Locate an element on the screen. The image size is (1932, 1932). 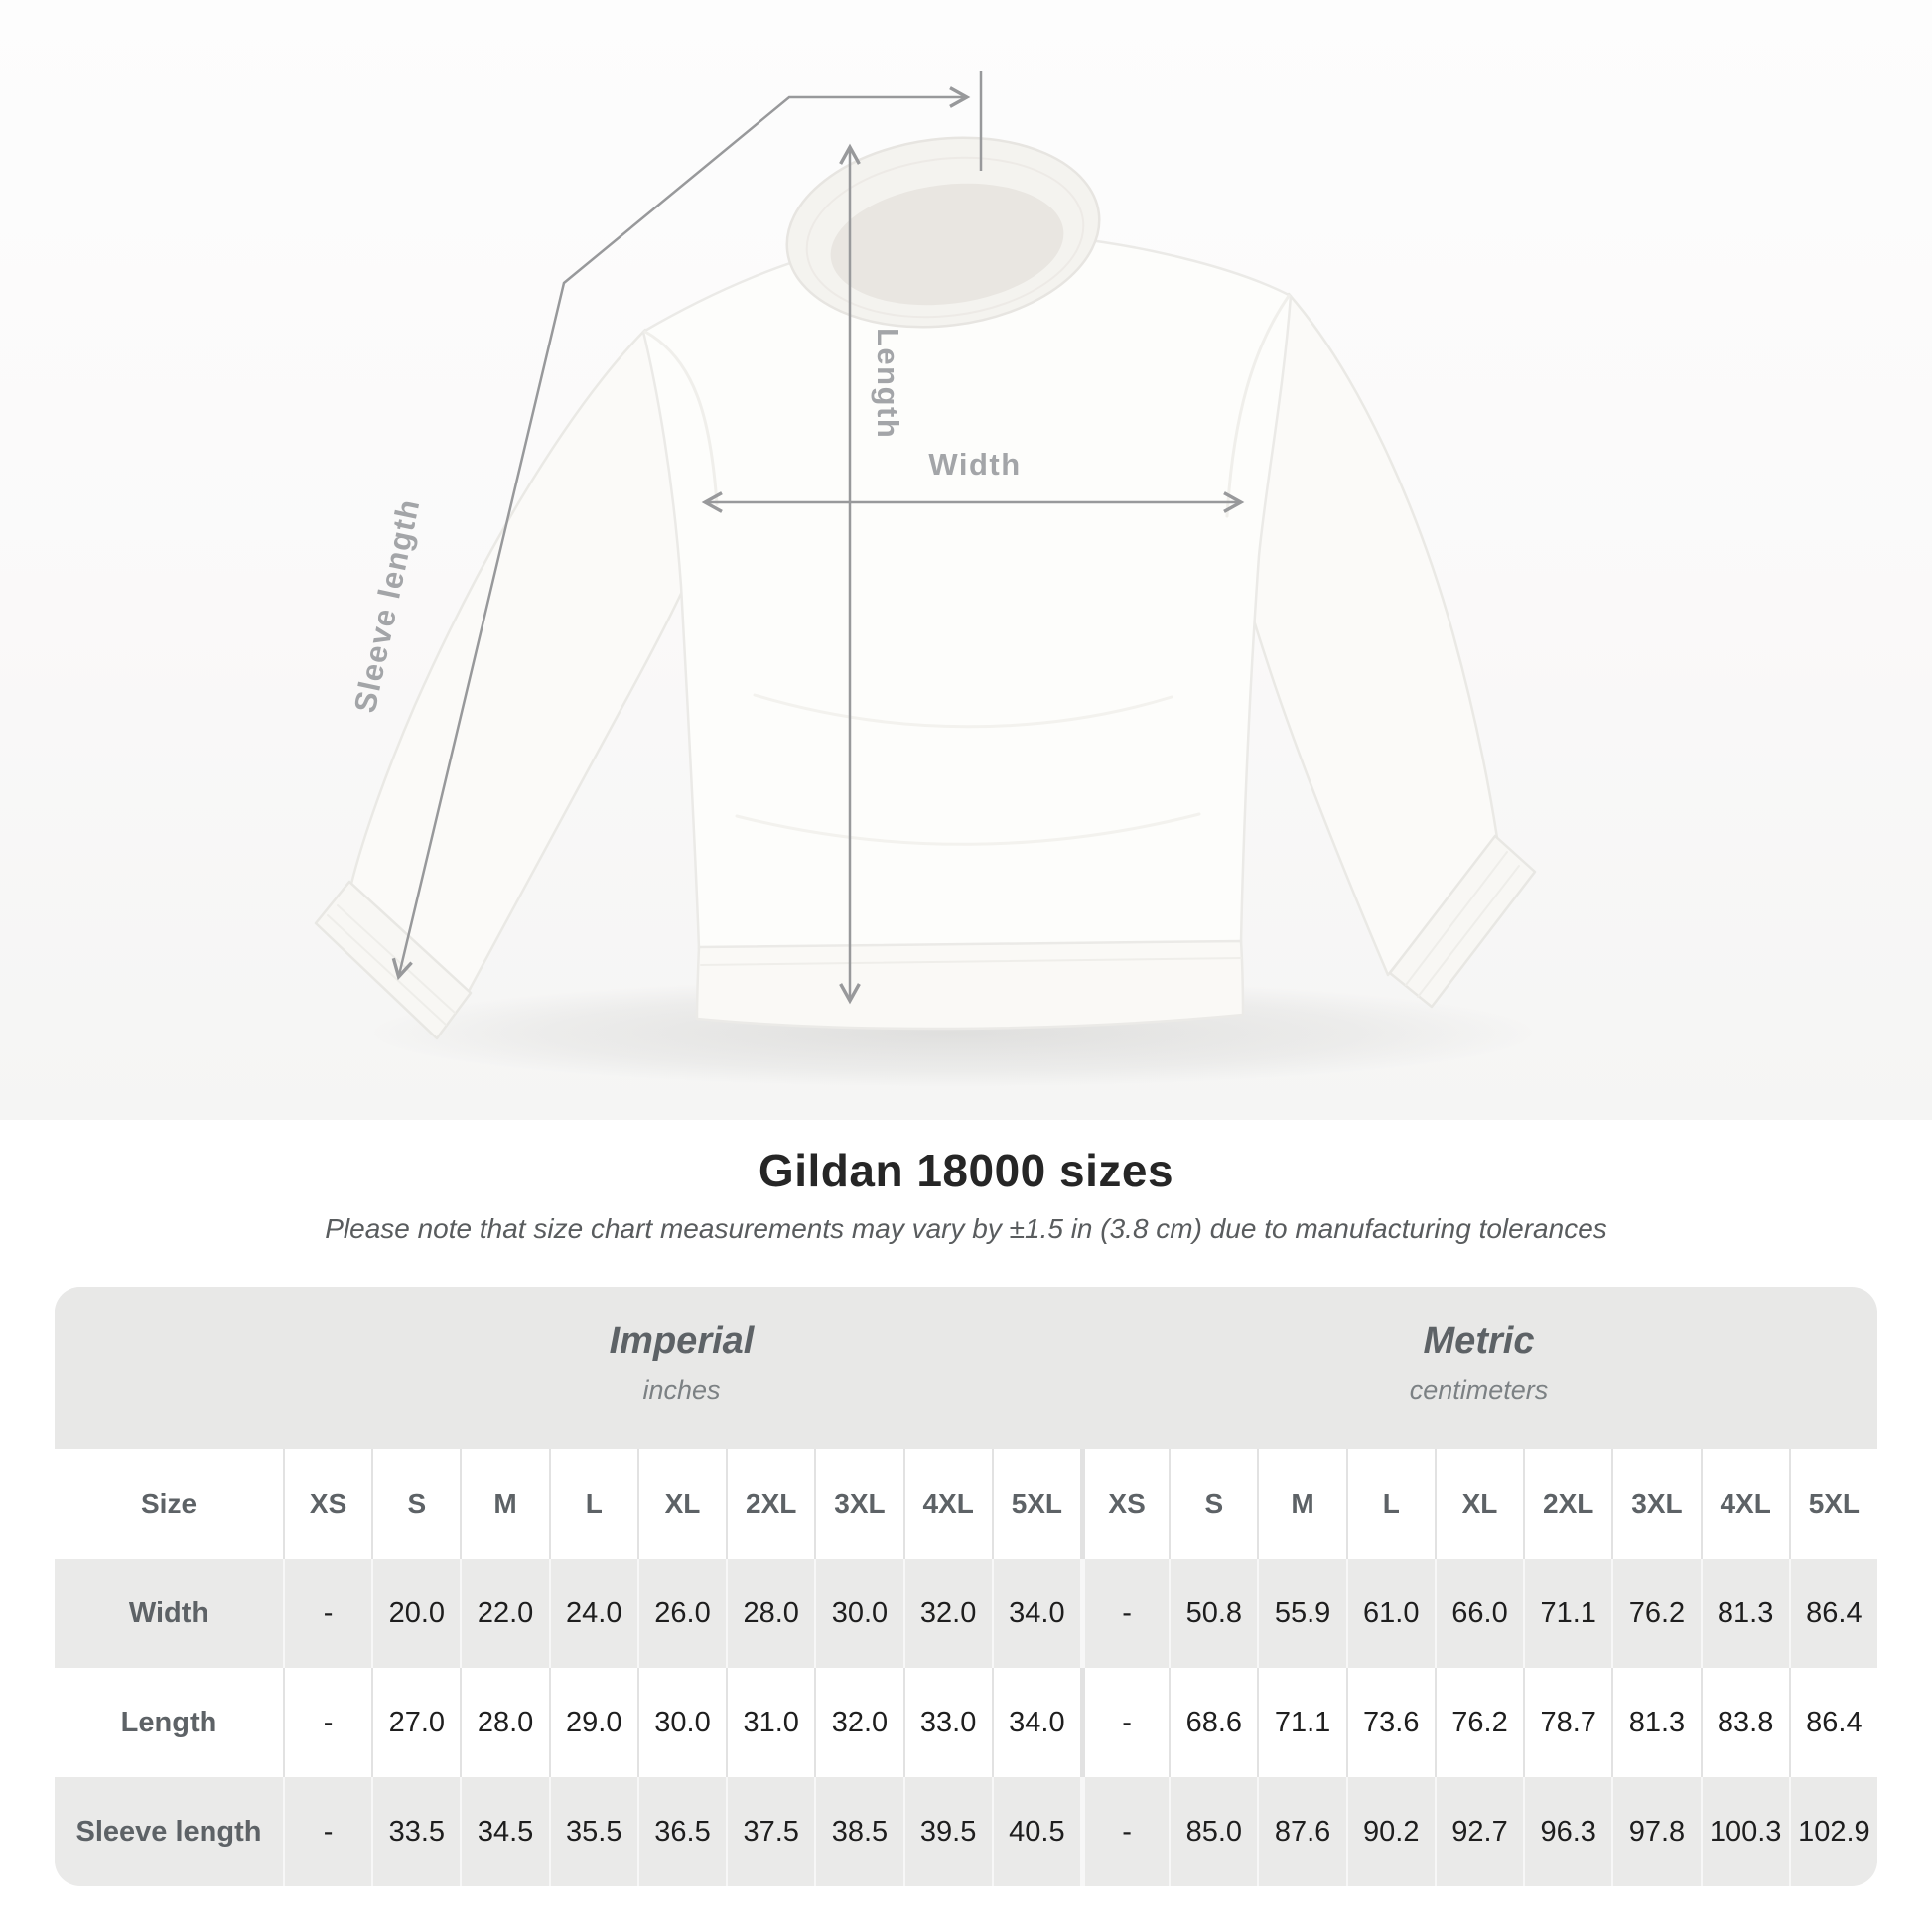
group-header-corner is located at coordinates (169, 1368).